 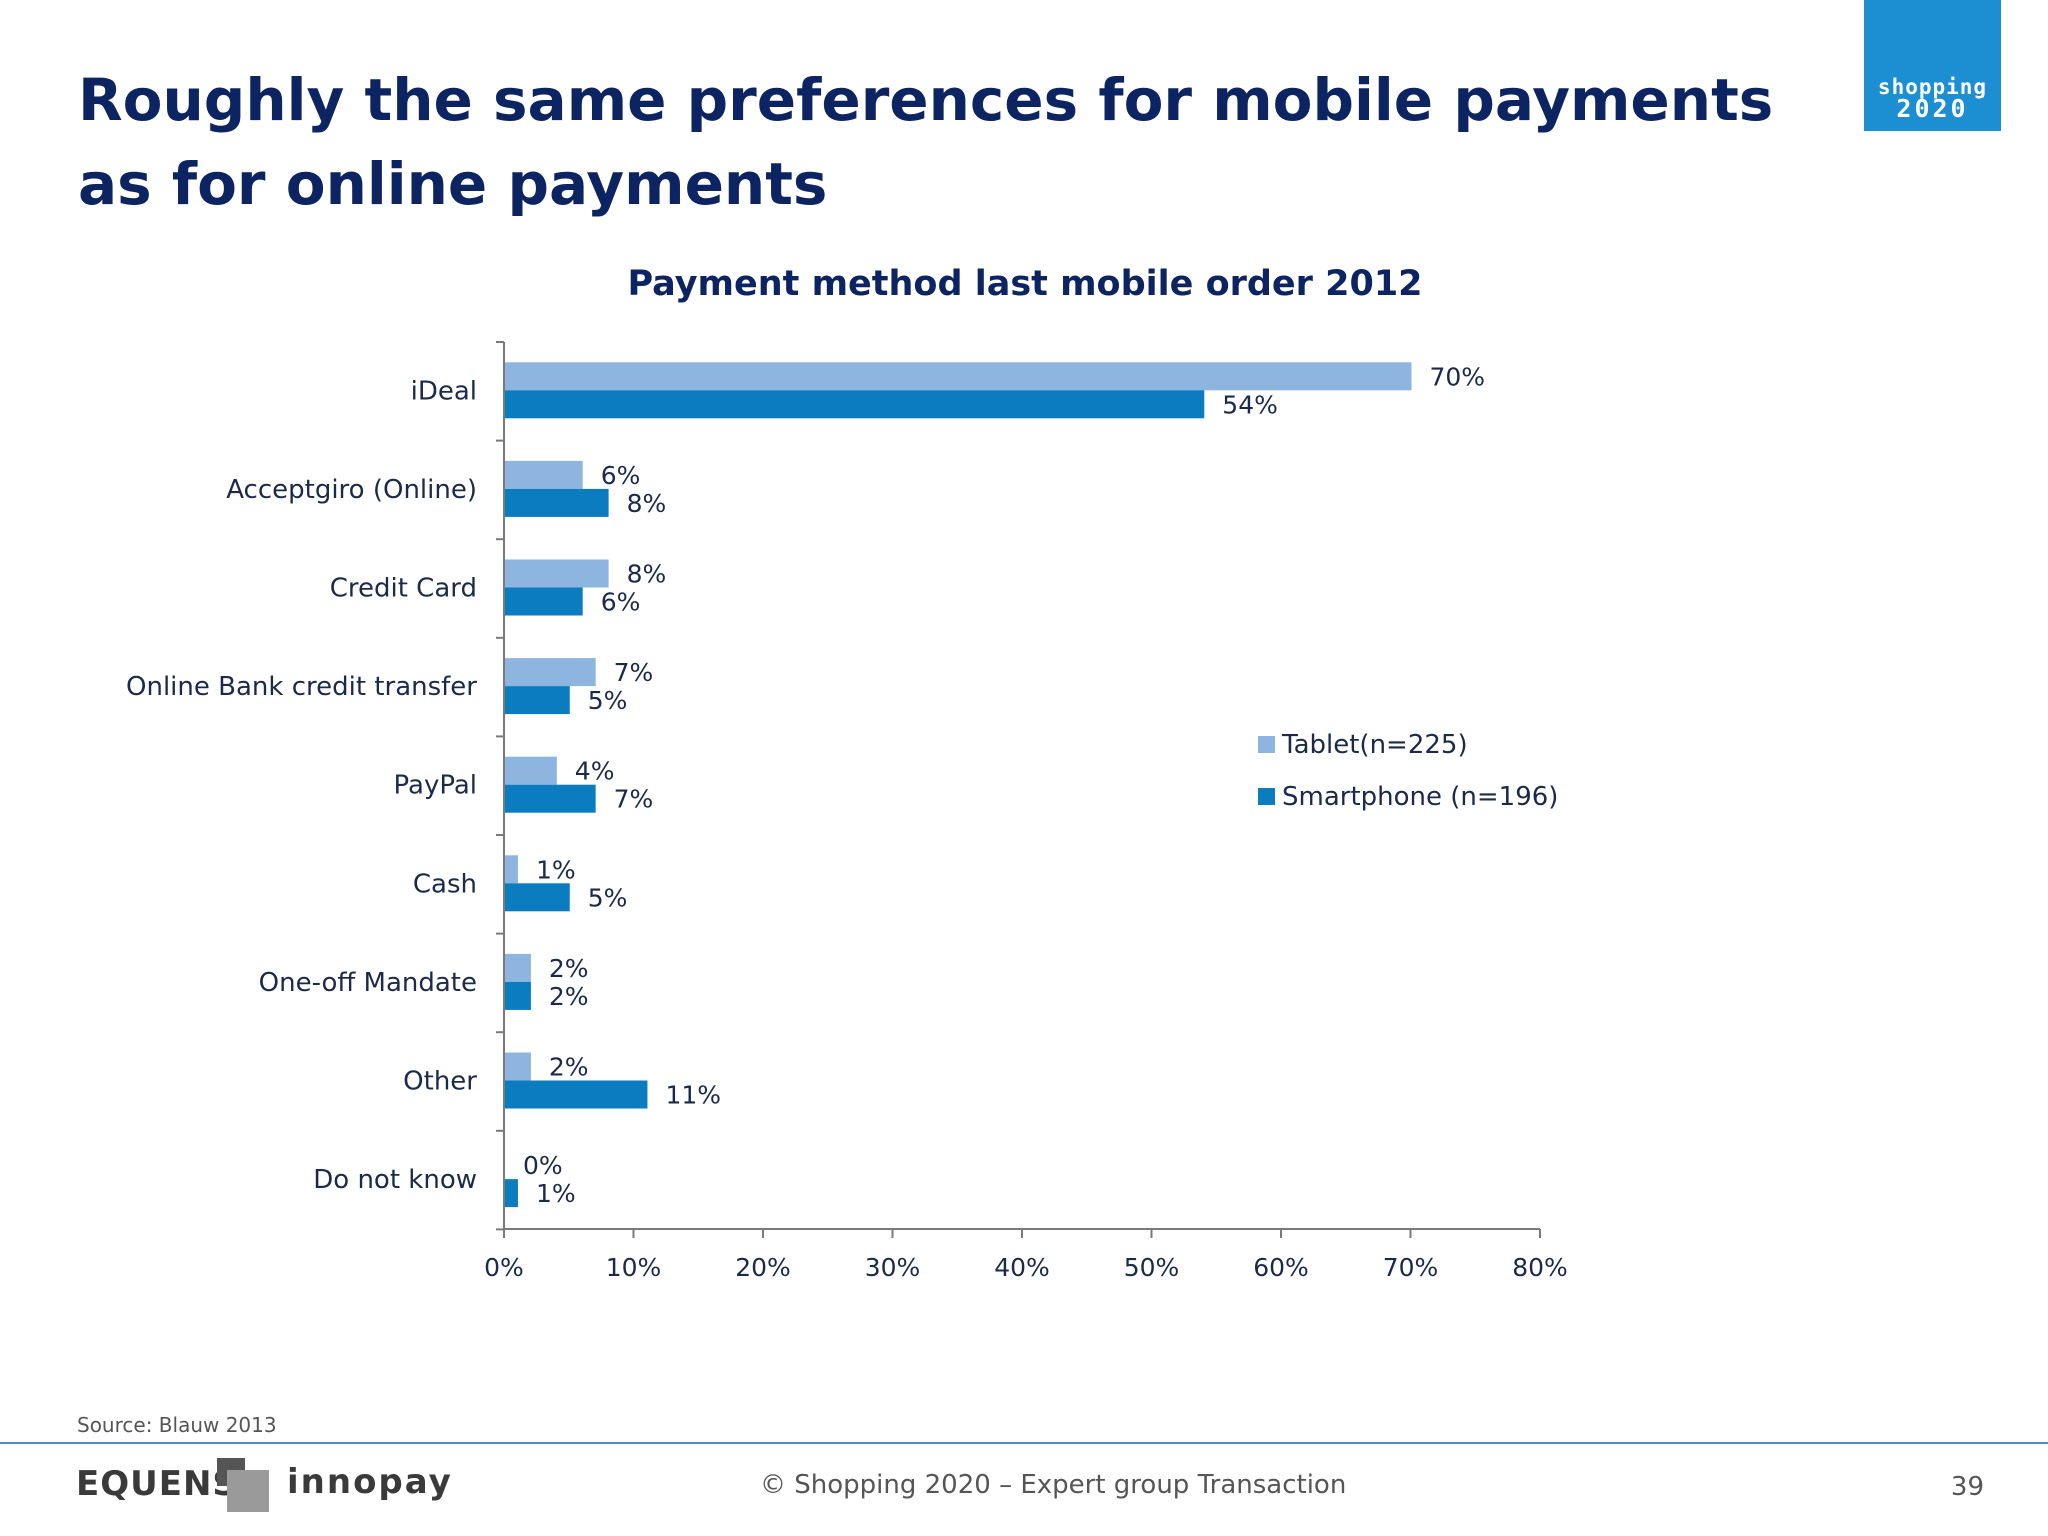 I want to click on category-label: Acceptgiro (Online), so click(x=351, y=490).